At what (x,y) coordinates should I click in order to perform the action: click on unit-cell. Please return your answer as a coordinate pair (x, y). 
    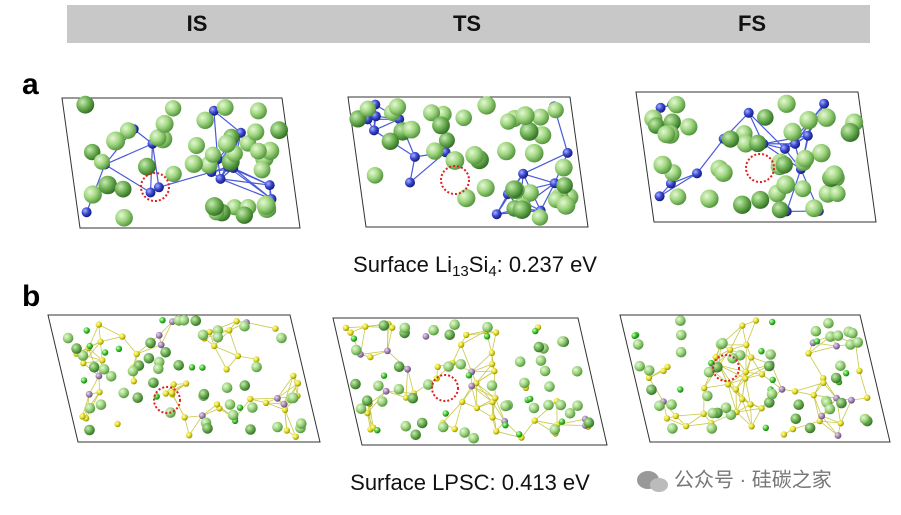
    Looking at the image, I should click on (755, 378).